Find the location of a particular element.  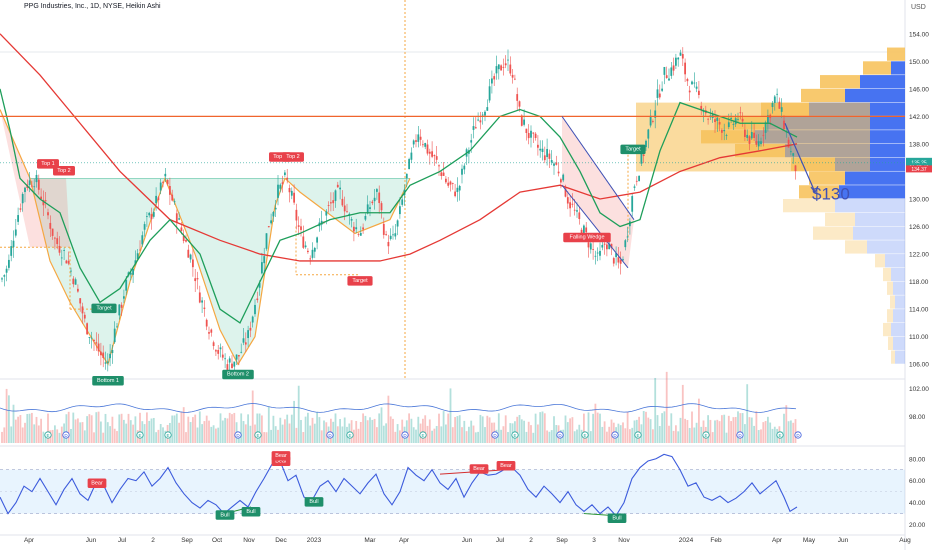

target-price-text: $130 is located at coordinates (831, 194).